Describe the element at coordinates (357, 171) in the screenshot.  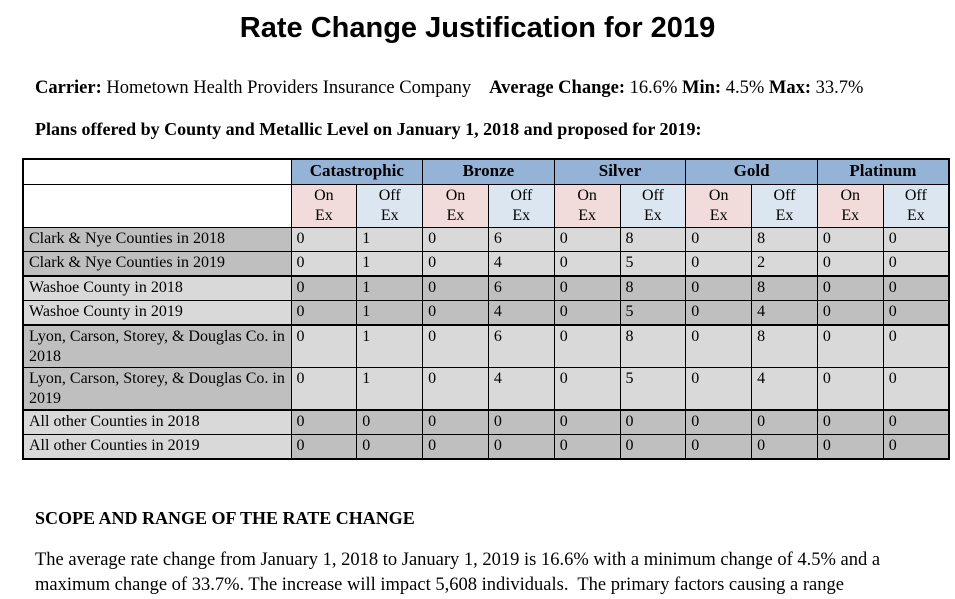
I see `metal-header-catastrophic: Catastrophic` at that location.